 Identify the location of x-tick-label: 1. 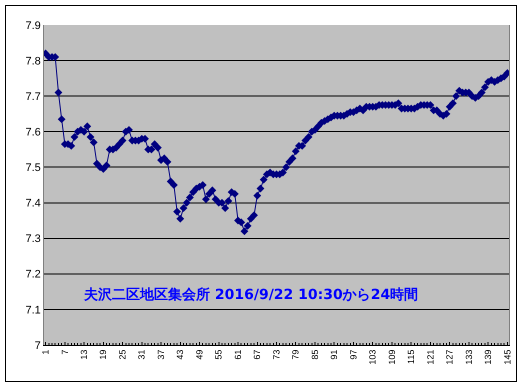
(45, 352).